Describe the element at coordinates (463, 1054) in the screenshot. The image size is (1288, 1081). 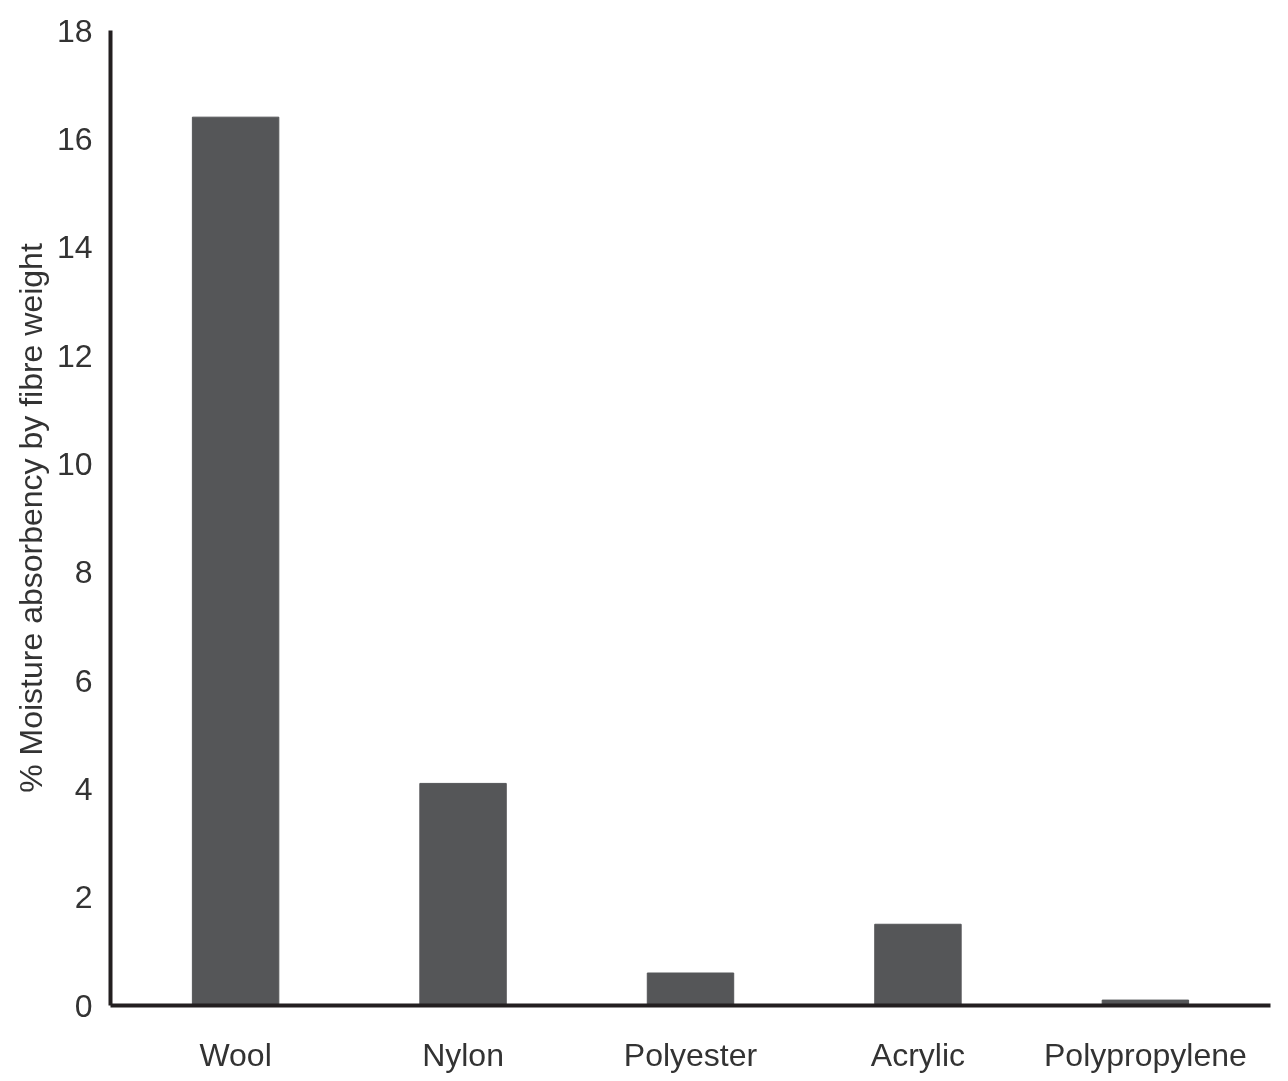
I see `x-tick-label: Nylon` at that location.